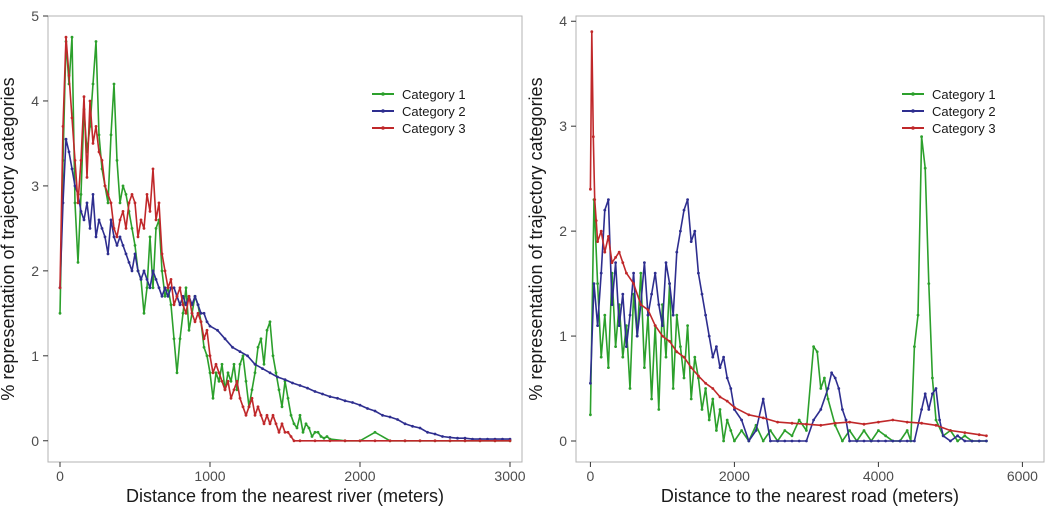  I want to click on x-tick-label: 1000, so click(209, 476).